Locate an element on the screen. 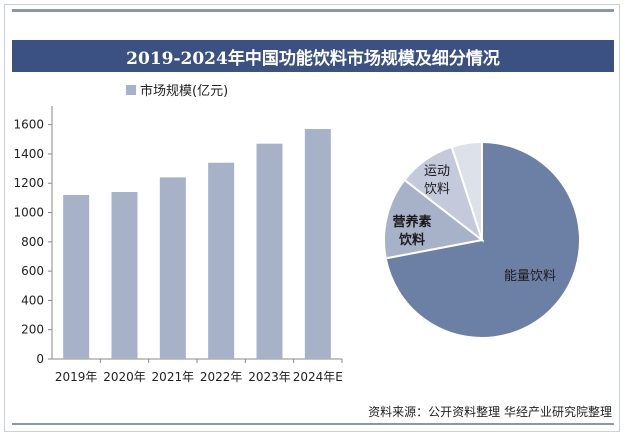 The image size is (626, 438). chart-title: 2019-2024年中国功能饮料市场规模及细分情况 is located at coordinates (313, 58).